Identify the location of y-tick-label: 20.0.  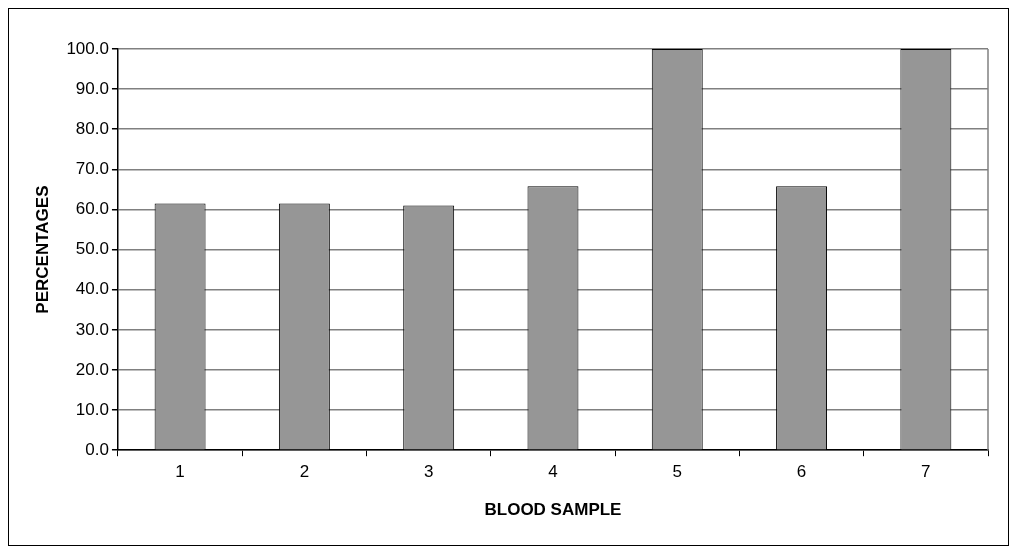
(92, 369).